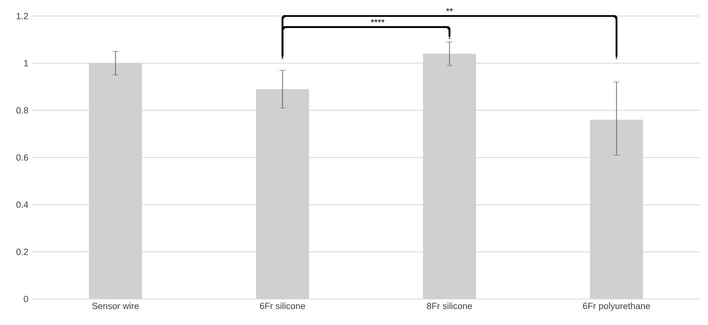 Image resolution: width=708 pixels, height=325 pixels. What do you see at coordinates (616, 306) in the screenshot?
I see `x-tick-label: 6Fr polyurethane` at bounding box center [616, 306].